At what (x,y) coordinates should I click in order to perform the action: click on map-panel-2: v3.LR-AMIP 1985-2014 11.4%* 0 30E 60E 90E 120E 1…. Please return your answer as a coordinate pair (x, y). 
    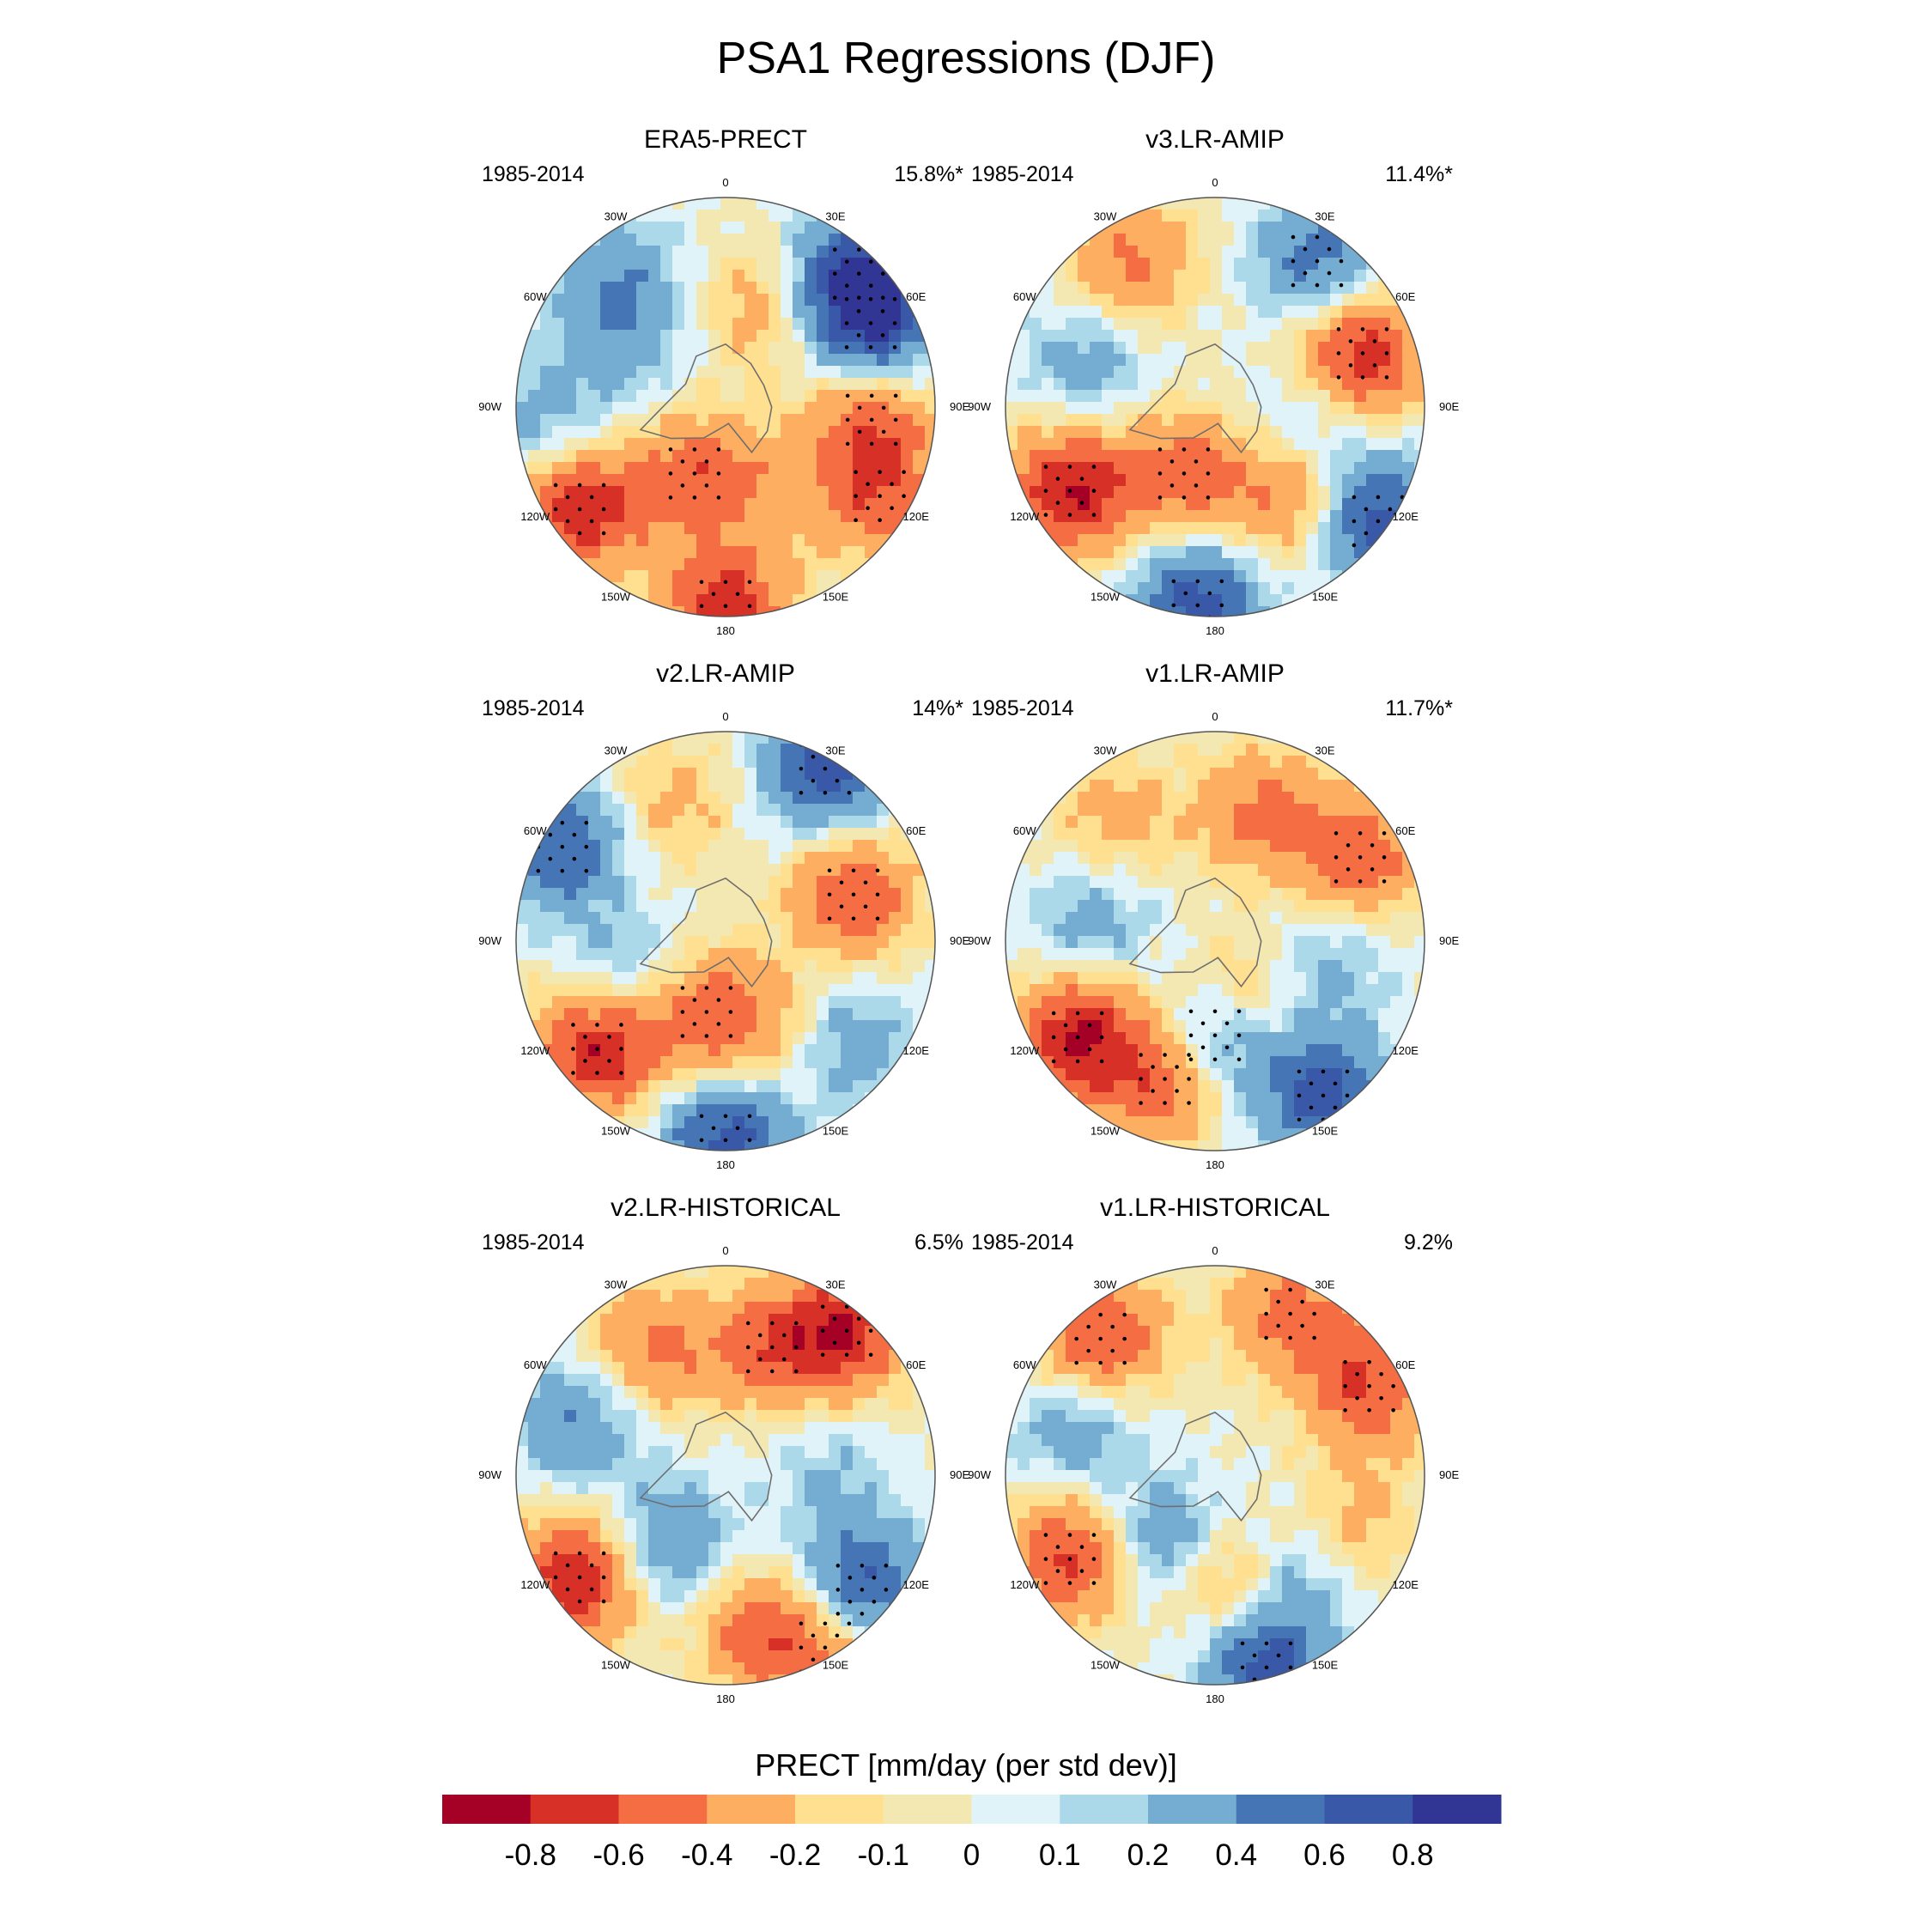
    Looking at the image, I should click on (1213, 381).